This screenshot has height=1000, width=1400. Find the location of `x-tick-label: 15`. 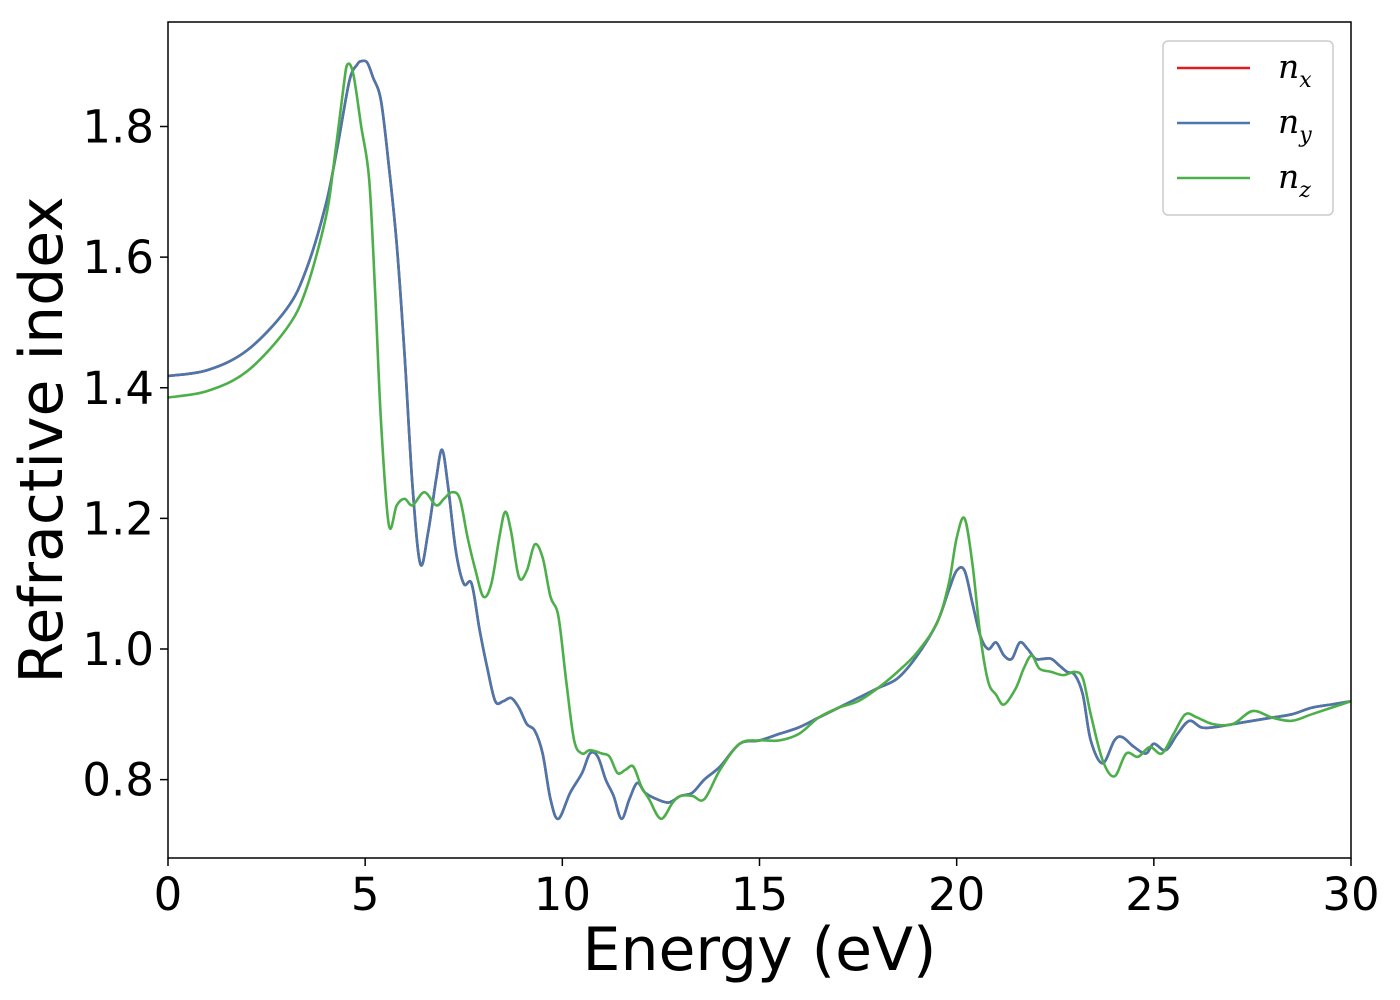

x-tick-label: 15 is located at coordinates (759, 894).